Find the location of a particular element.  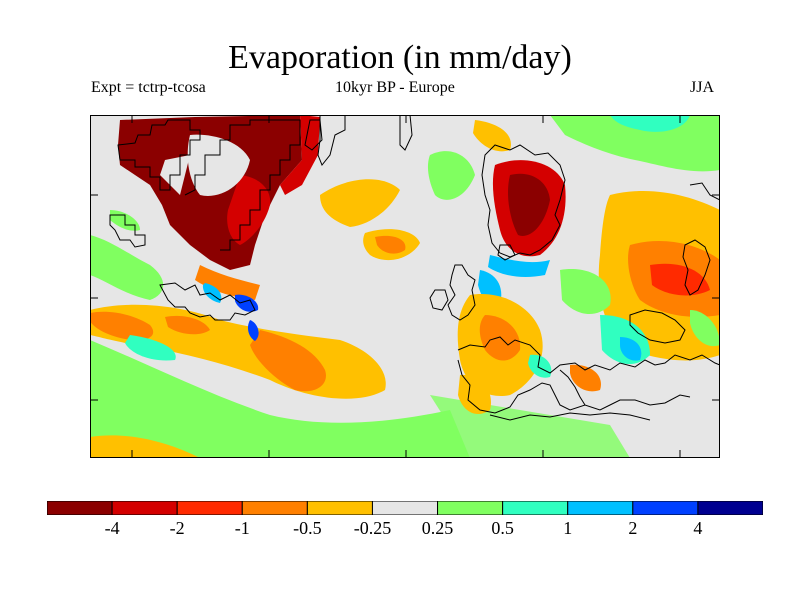

coastline-ireland is located at coordinates (439, 300).